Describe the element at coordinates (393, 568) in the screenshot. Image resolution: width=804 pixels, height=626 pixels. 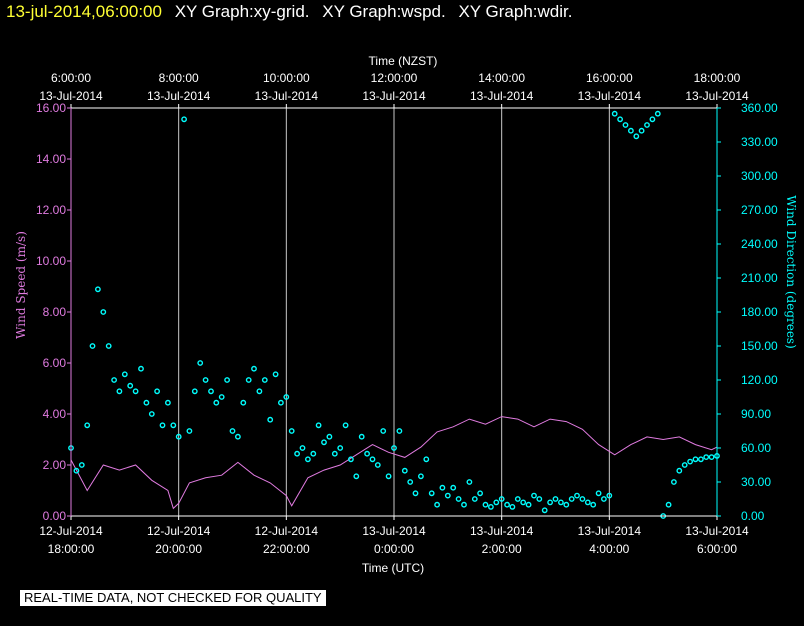
I see `bottom-axis-title: Time (UTC)` at that location.